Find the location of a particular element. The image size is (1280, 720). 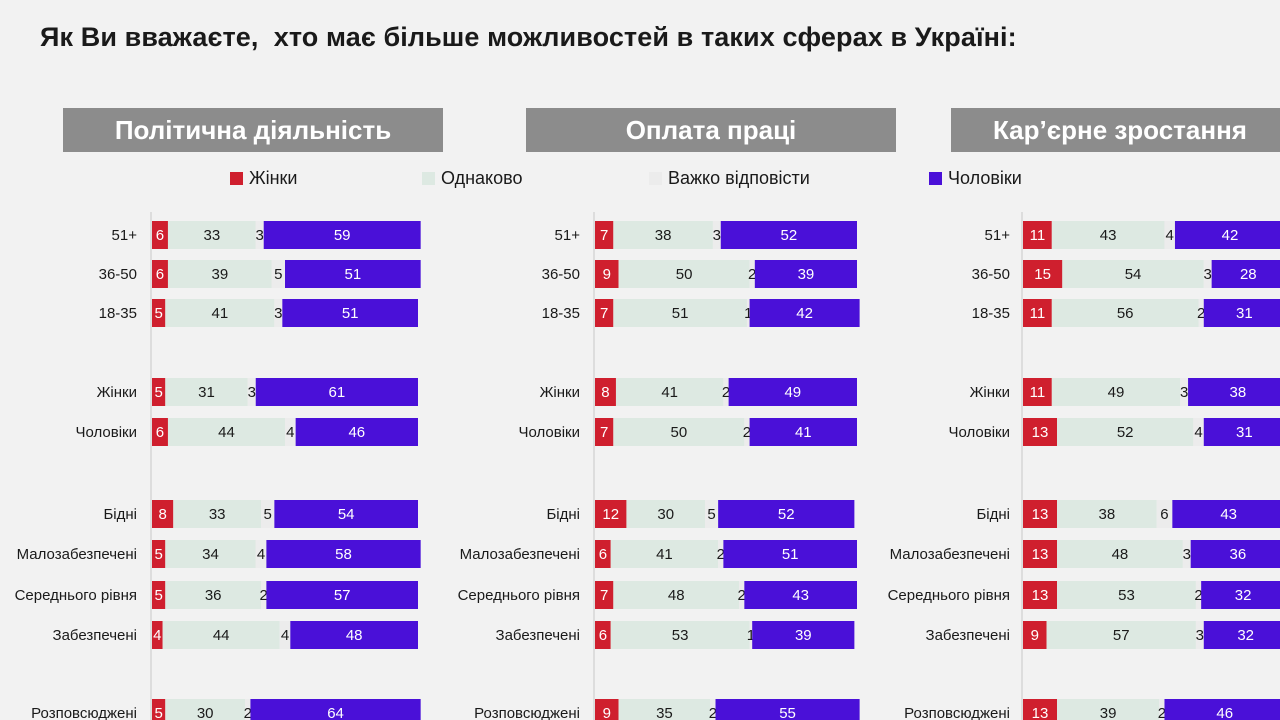

data-label-men: 51 is located at coordinates (352, 274).